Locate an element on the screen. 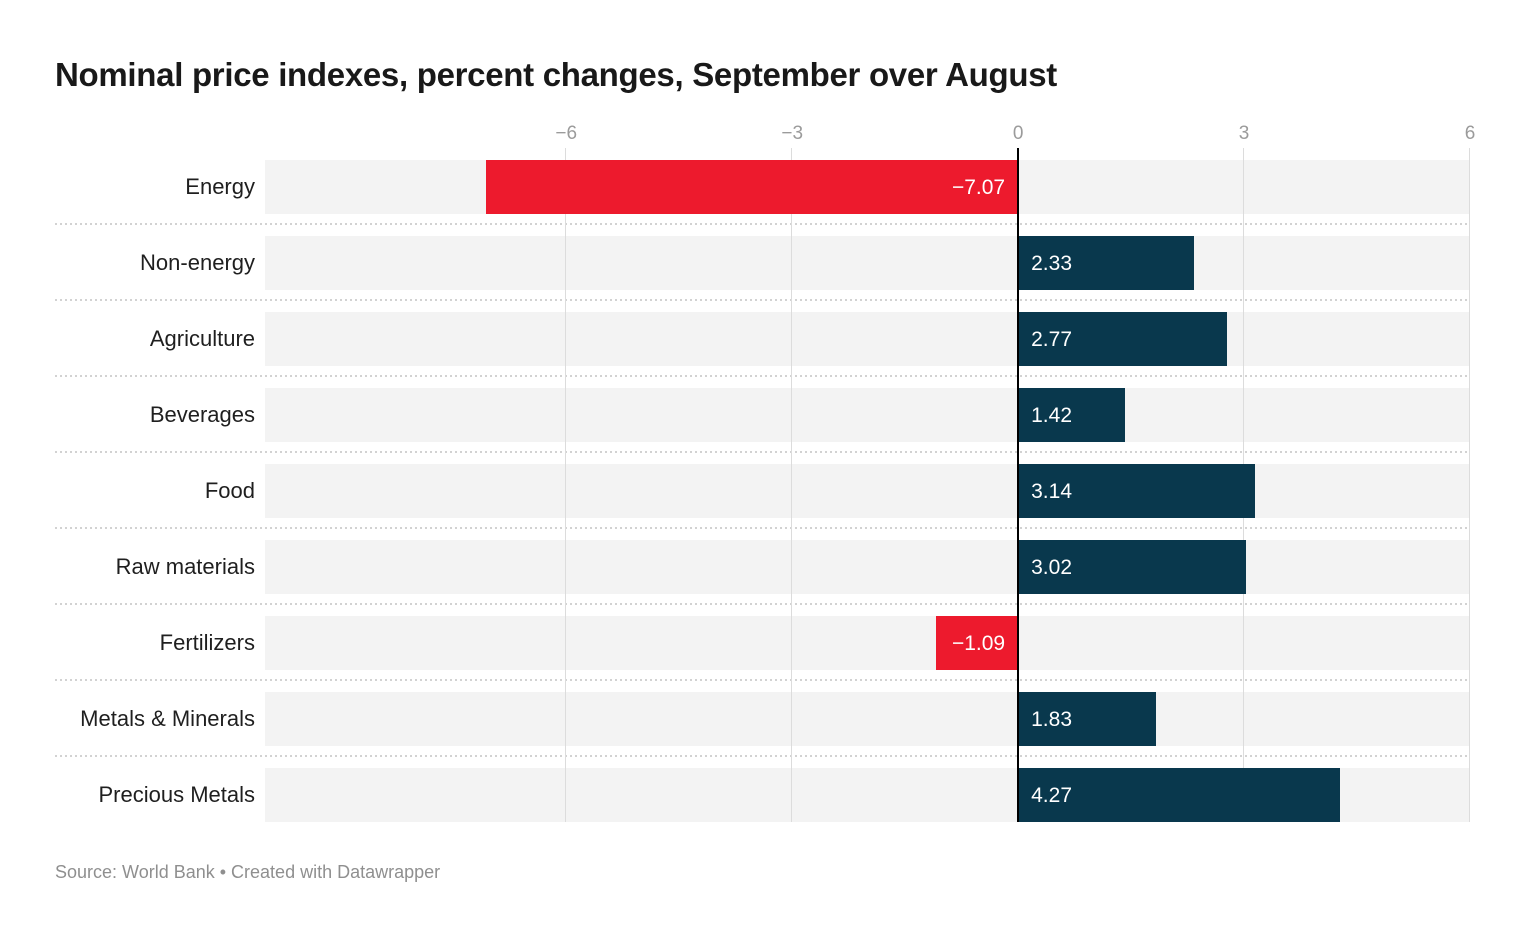 The width and height of the screenshot is (1528, 942). x-axis-tick-label: 0 is located at coordinates (1018, 133).